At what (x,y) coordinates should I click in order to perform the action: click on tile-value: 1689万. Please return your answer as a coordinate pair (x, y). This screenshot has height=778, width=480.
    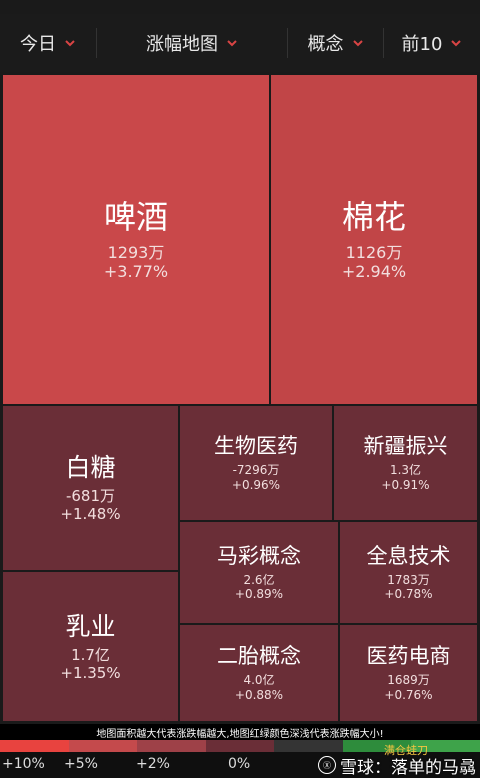
    Looking at the image, I should click on (408, 680).